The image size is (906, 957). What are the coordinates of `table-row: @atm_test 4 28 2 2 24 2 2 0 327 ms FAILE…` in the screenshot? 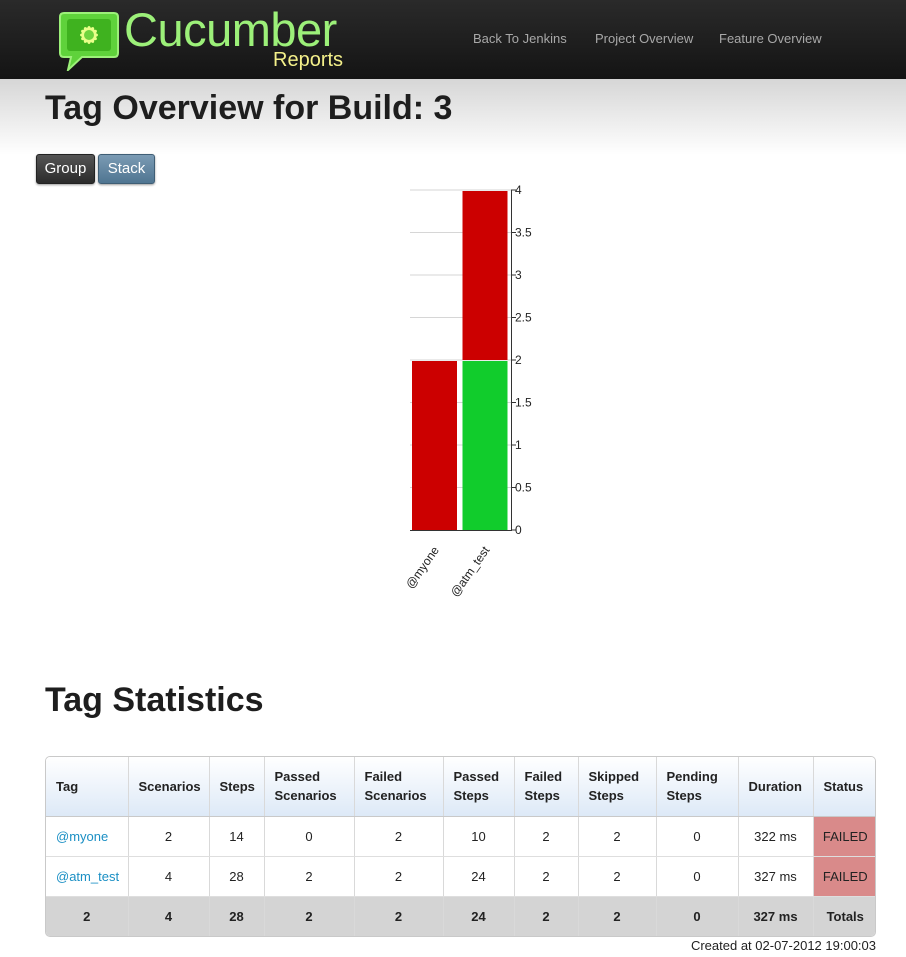 It's located at (460, 876).